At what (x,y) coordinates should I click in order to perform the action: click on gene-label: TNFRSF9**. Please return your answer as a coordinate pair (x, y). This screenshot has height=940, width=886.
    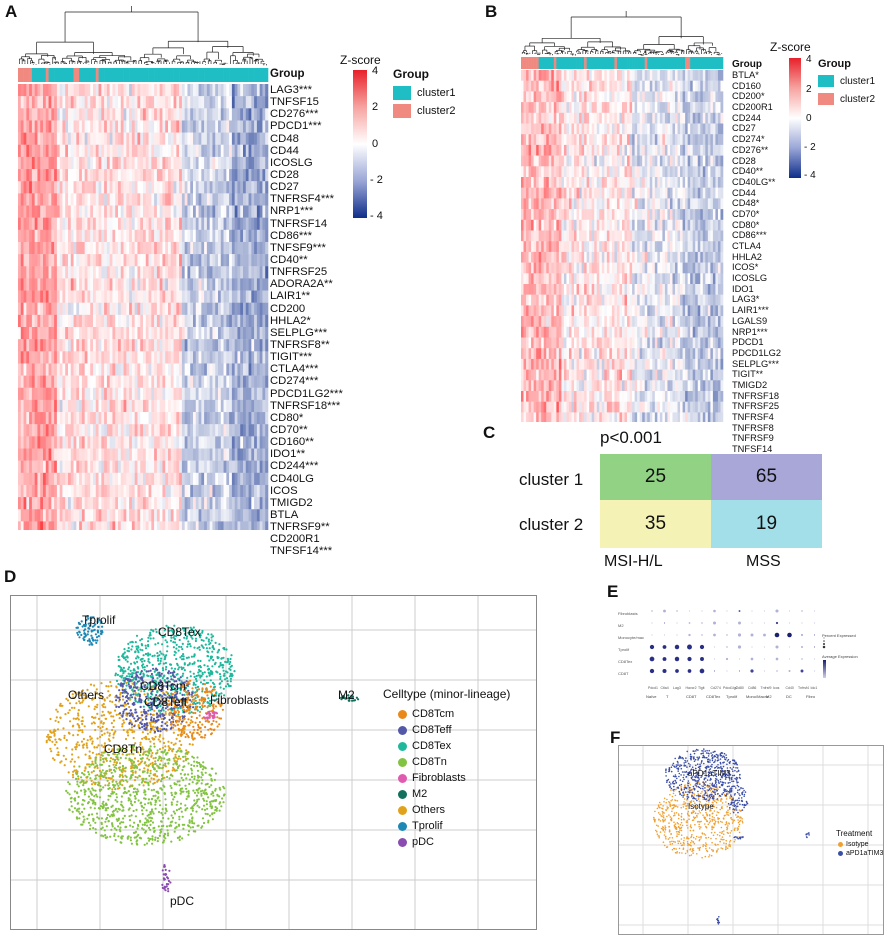
    Looking at the image, I should click on (300, 527).